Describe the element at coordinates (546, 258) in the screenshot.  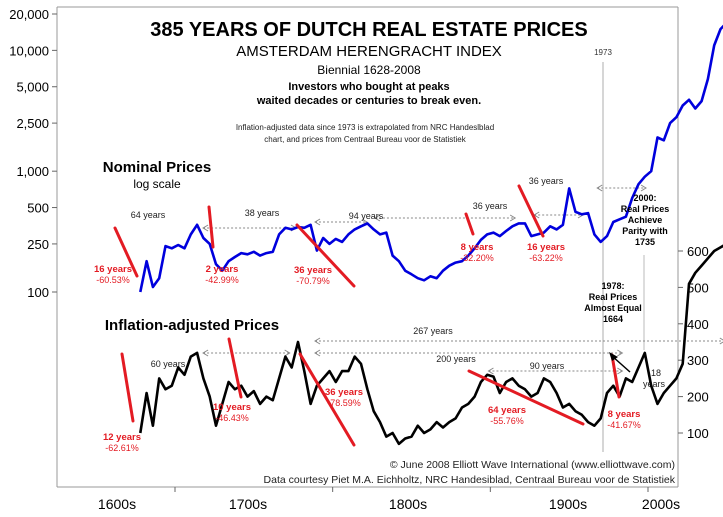
I see `decline-percent-label: -63.22%` at that location.